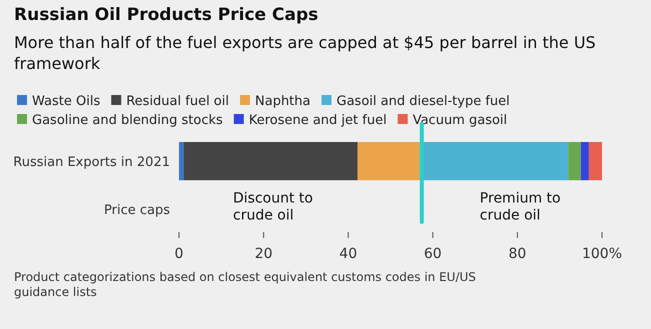 The height and width of the screenshot is (329, 651). I want to click on y-tick-label: Russian Exports in 2021, so click(91, 162).